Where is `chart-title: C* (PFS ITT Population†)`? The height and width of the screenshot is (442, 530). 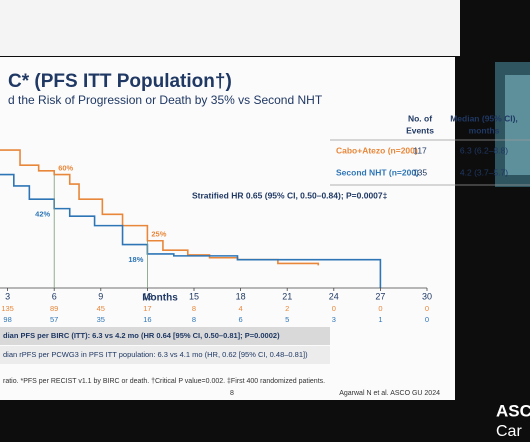 chart-title: C* (PFS ITT Population†) is located at coordinates (120, 81).